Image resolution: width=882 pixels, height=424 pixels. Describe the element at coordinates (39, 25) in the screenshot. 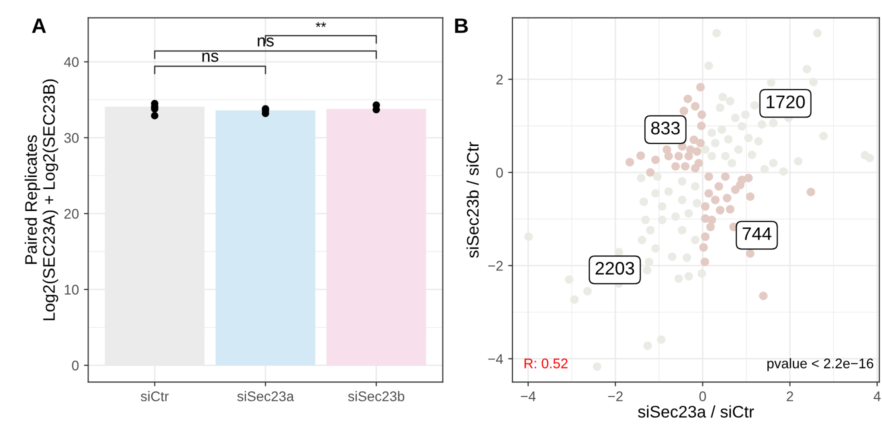

I see `chart-title: A` at that location.